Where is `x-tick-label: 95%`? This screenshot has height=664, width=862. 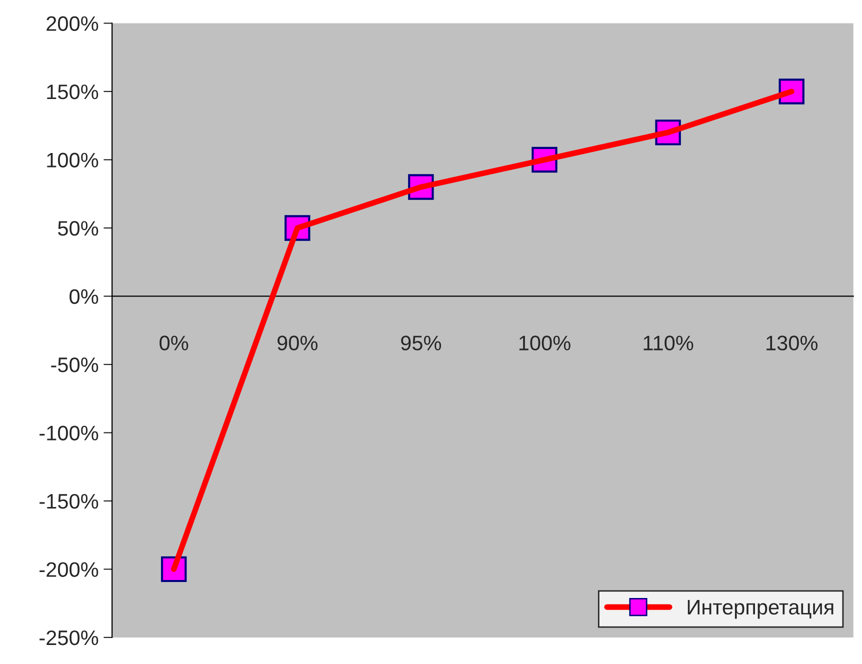 x-tick-label: 95% is located at coordinates (421, 343).